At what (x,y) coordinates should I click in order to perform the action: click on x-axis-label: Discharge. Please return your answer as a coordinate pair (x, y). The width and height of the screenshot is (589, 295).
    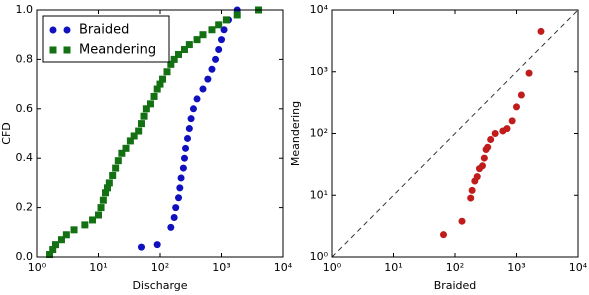
    Looking at the image, I should click on (159, 285).